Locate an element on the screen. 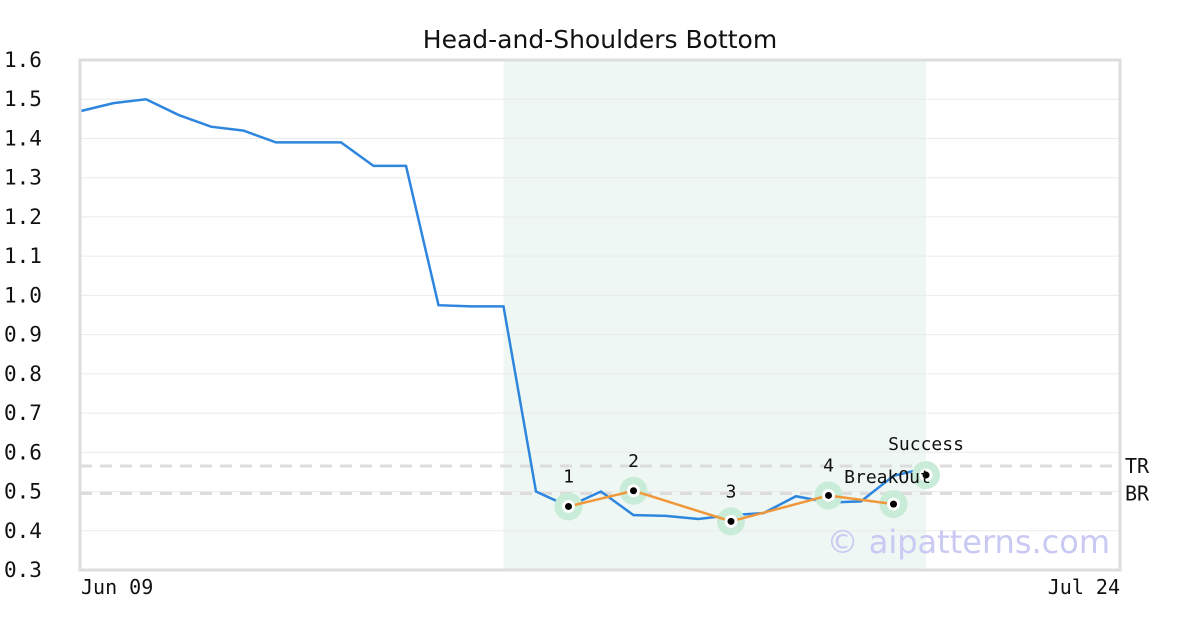  y-tick-label: 1.2 is located at coordinates (23, 217).